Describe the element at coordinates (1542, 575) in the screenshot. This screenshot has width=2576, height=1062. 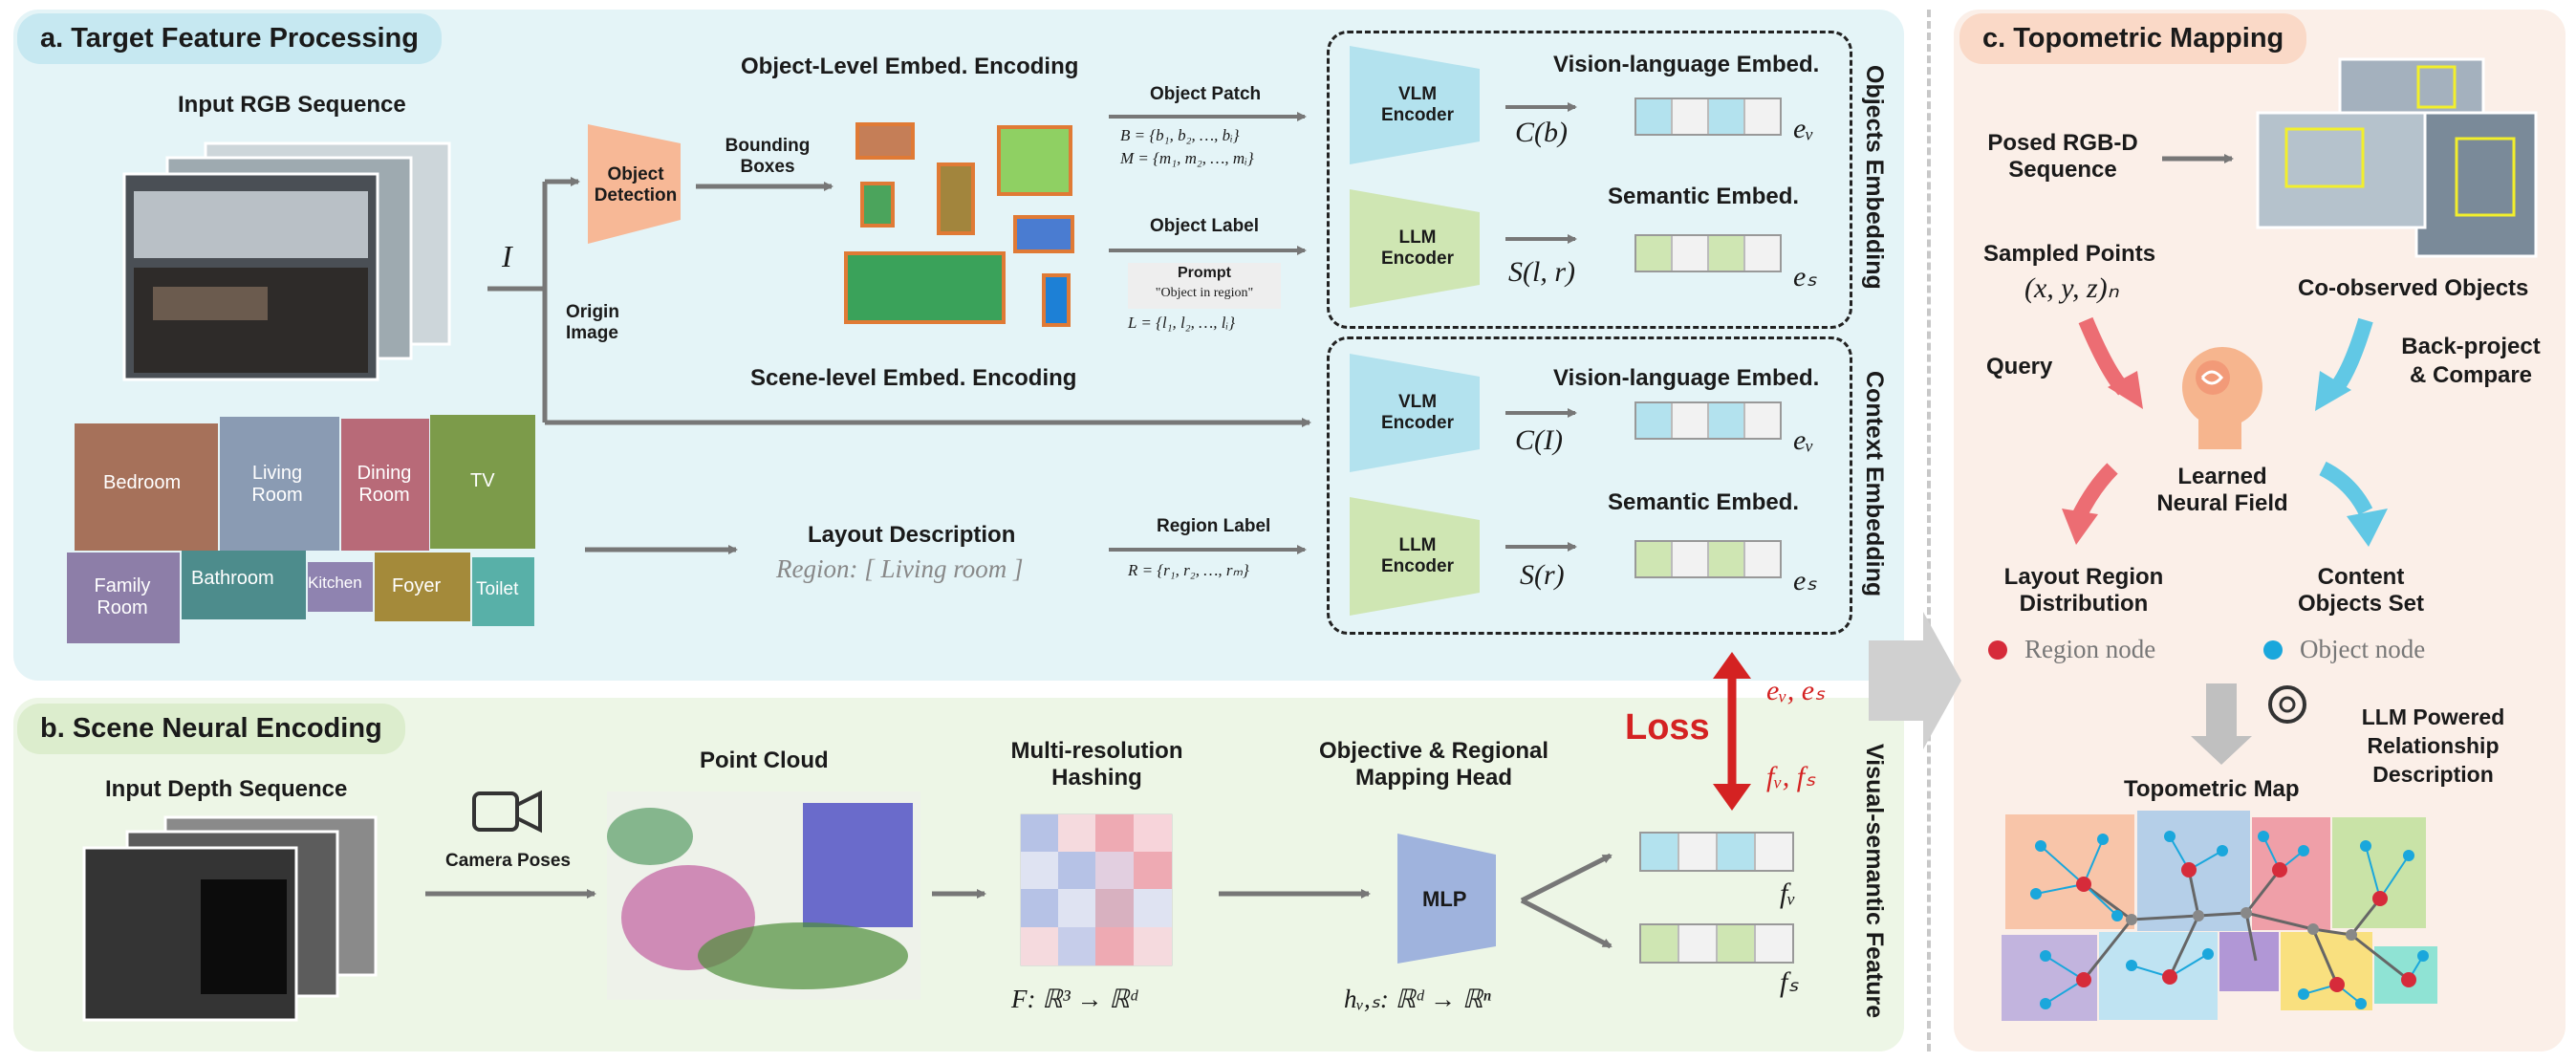
I see `s-r-label: S(r)` at that location.